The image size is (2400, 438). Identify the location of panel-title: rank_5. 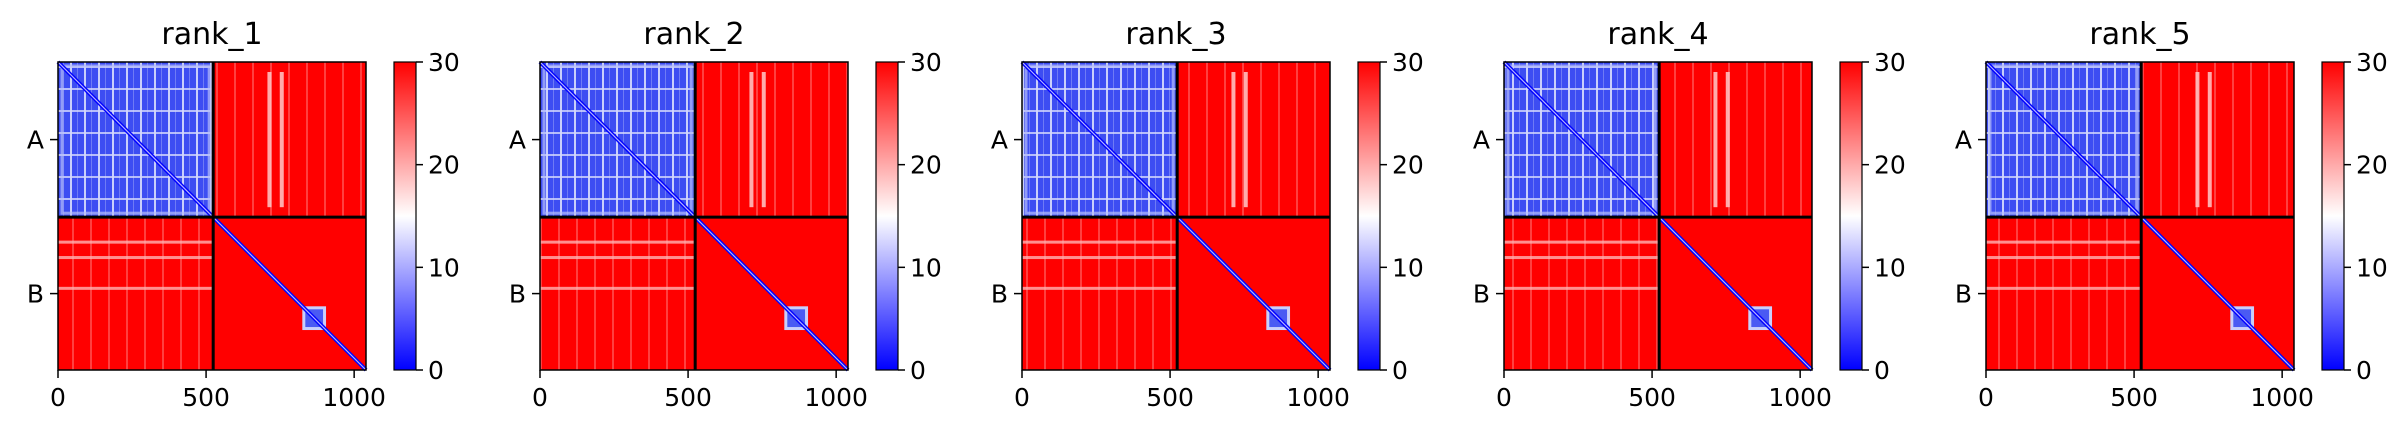
(2139, 34).